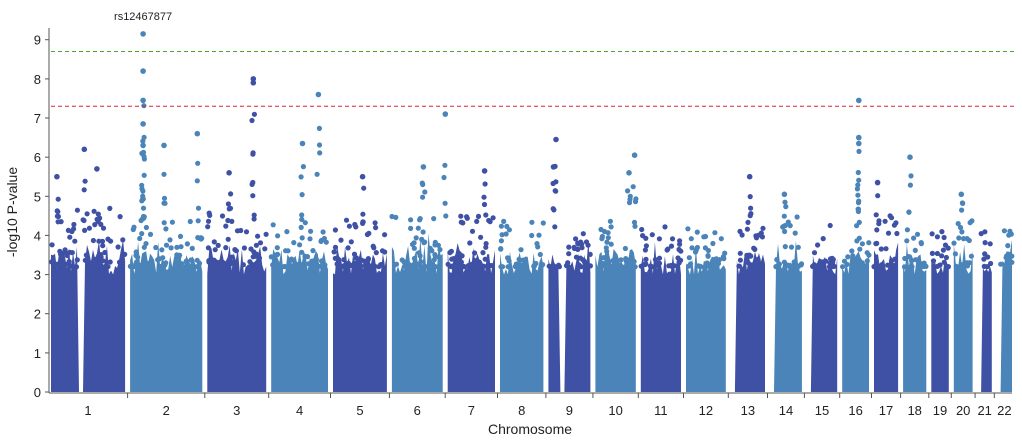 The image size is (1022, 444). What do you see at coordinates (748, 305) in the screenshot?
I see `chromosome-13-points` at bounding box center [748, 305].